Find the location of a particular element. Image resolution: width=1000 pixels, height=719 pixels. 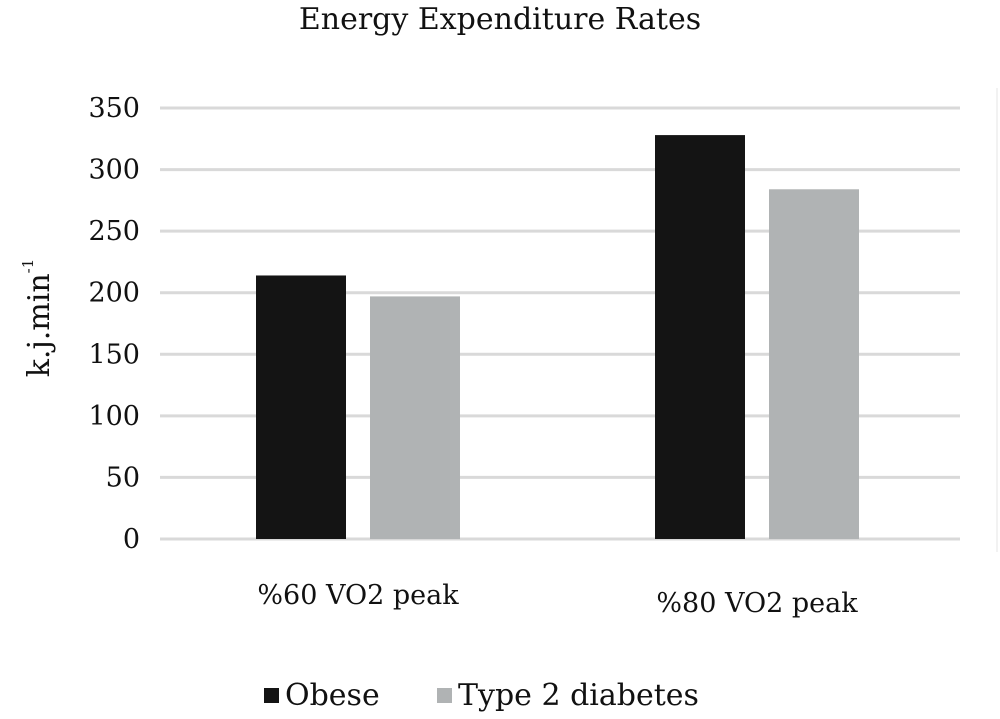

y-tick-label: 200 is located at coordinates (114, 293).